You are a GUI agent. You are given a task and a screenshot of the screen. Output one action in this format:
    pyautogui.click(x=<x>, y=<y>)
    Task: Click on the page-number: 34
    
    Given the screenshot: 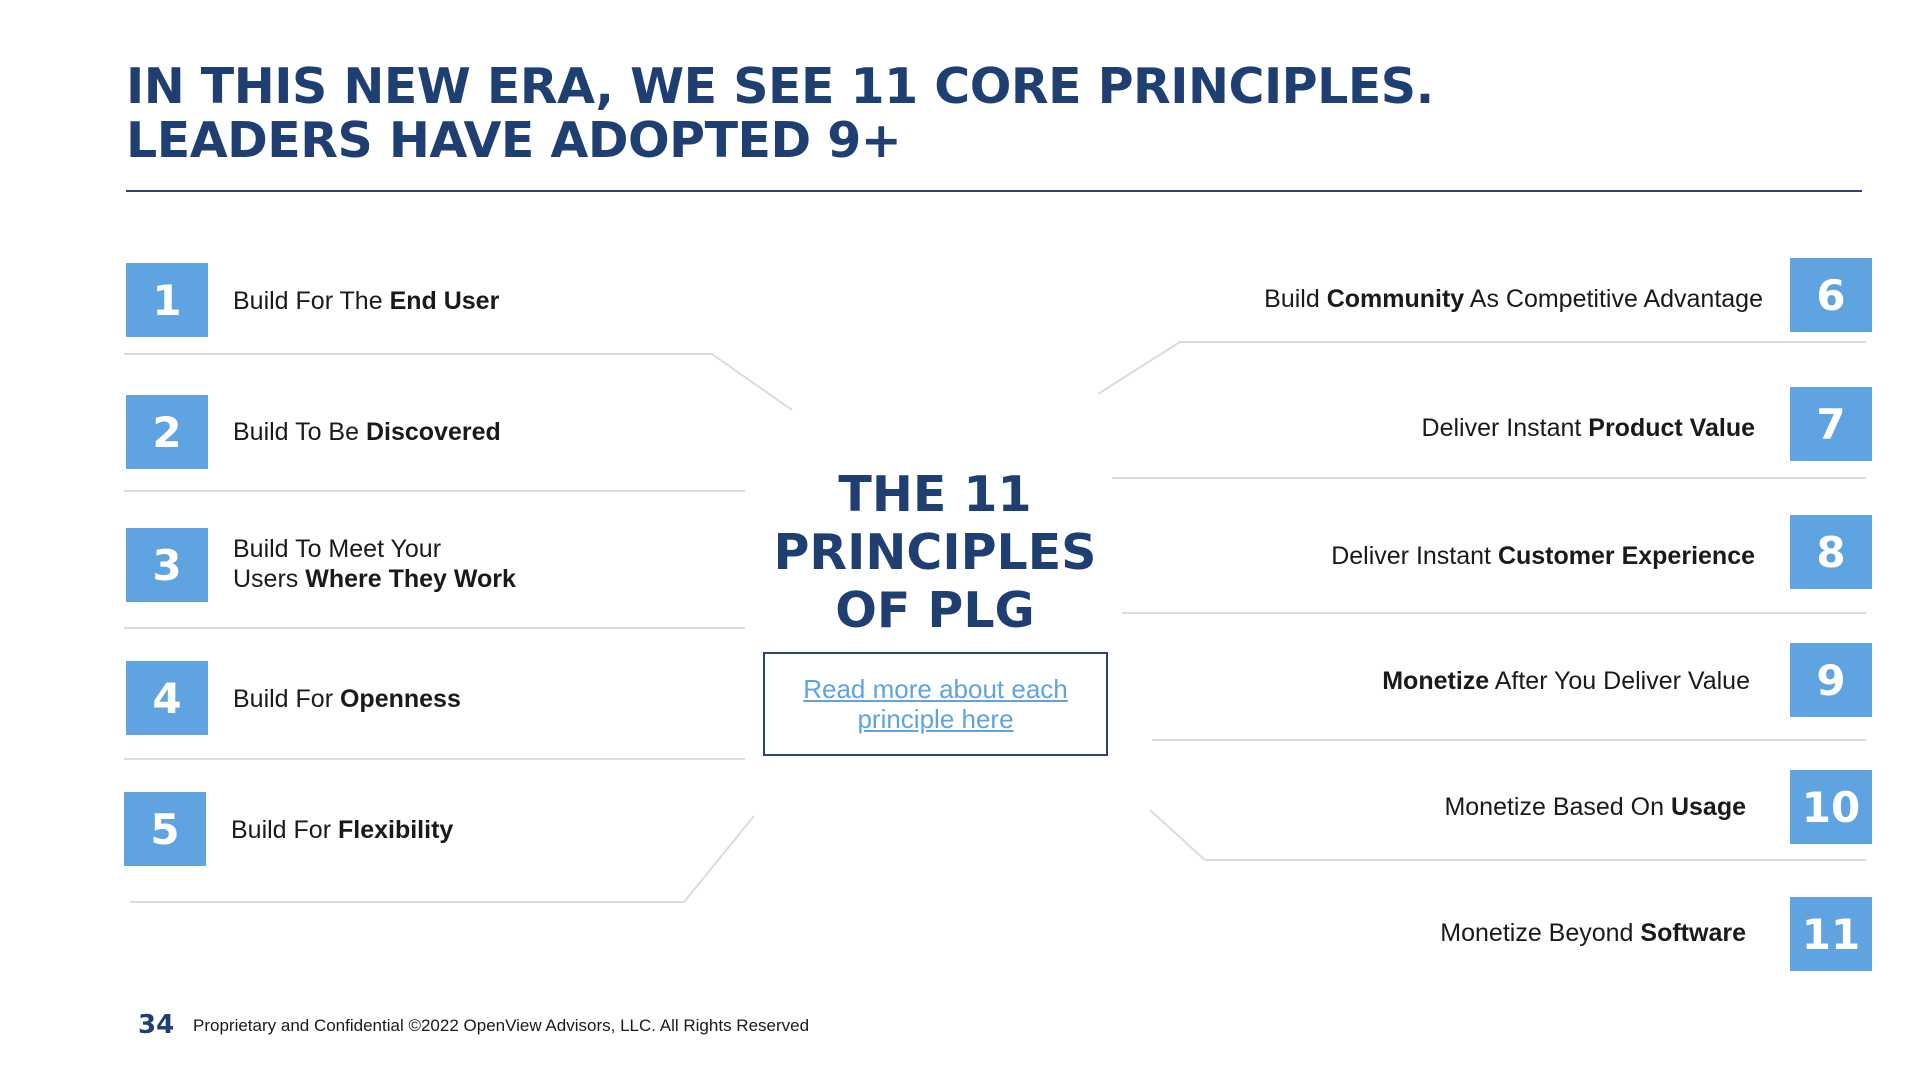 What is the action you would take?
    pyautogui.click(x=156, y=1025)
    